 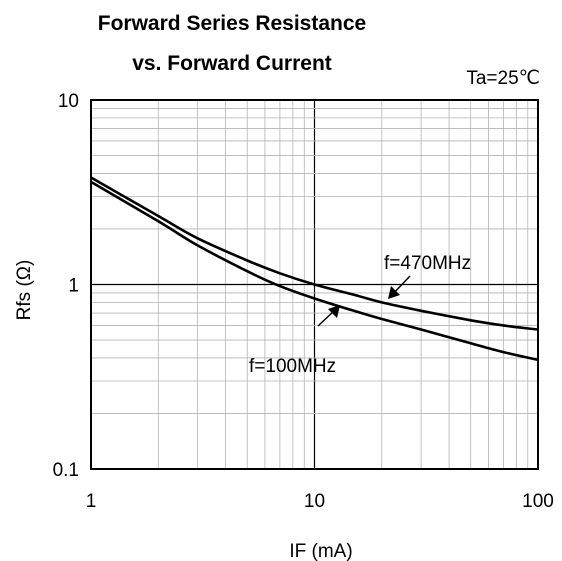 I want to click on arrow-100mhz-head, so click(x=334, y=311).